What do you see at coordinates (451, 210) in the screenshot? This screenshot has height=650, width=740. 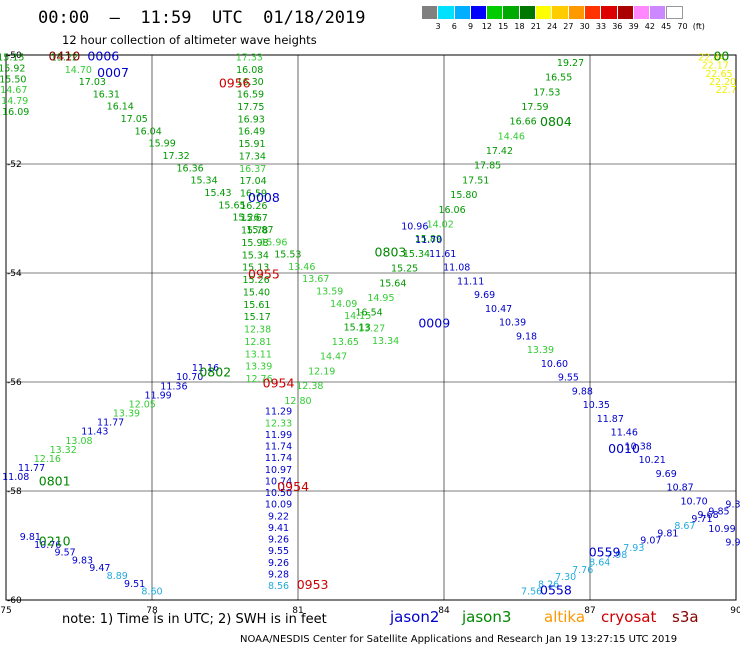 I see `swh-value: 16.06` at bounding box center [451, 210].